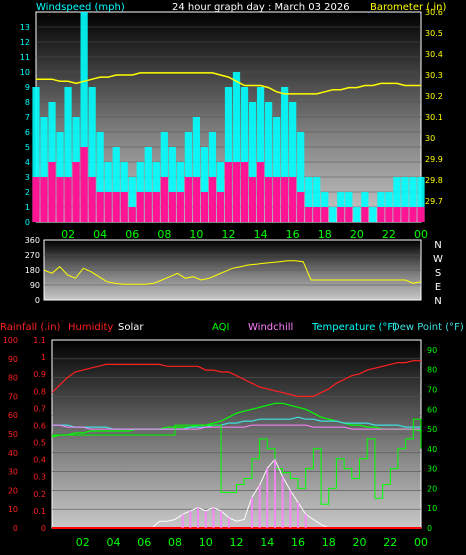 The width and height of the screenshot is (466, 555). I want to click on windspeed-tick-label: 9, so click(27, 87).